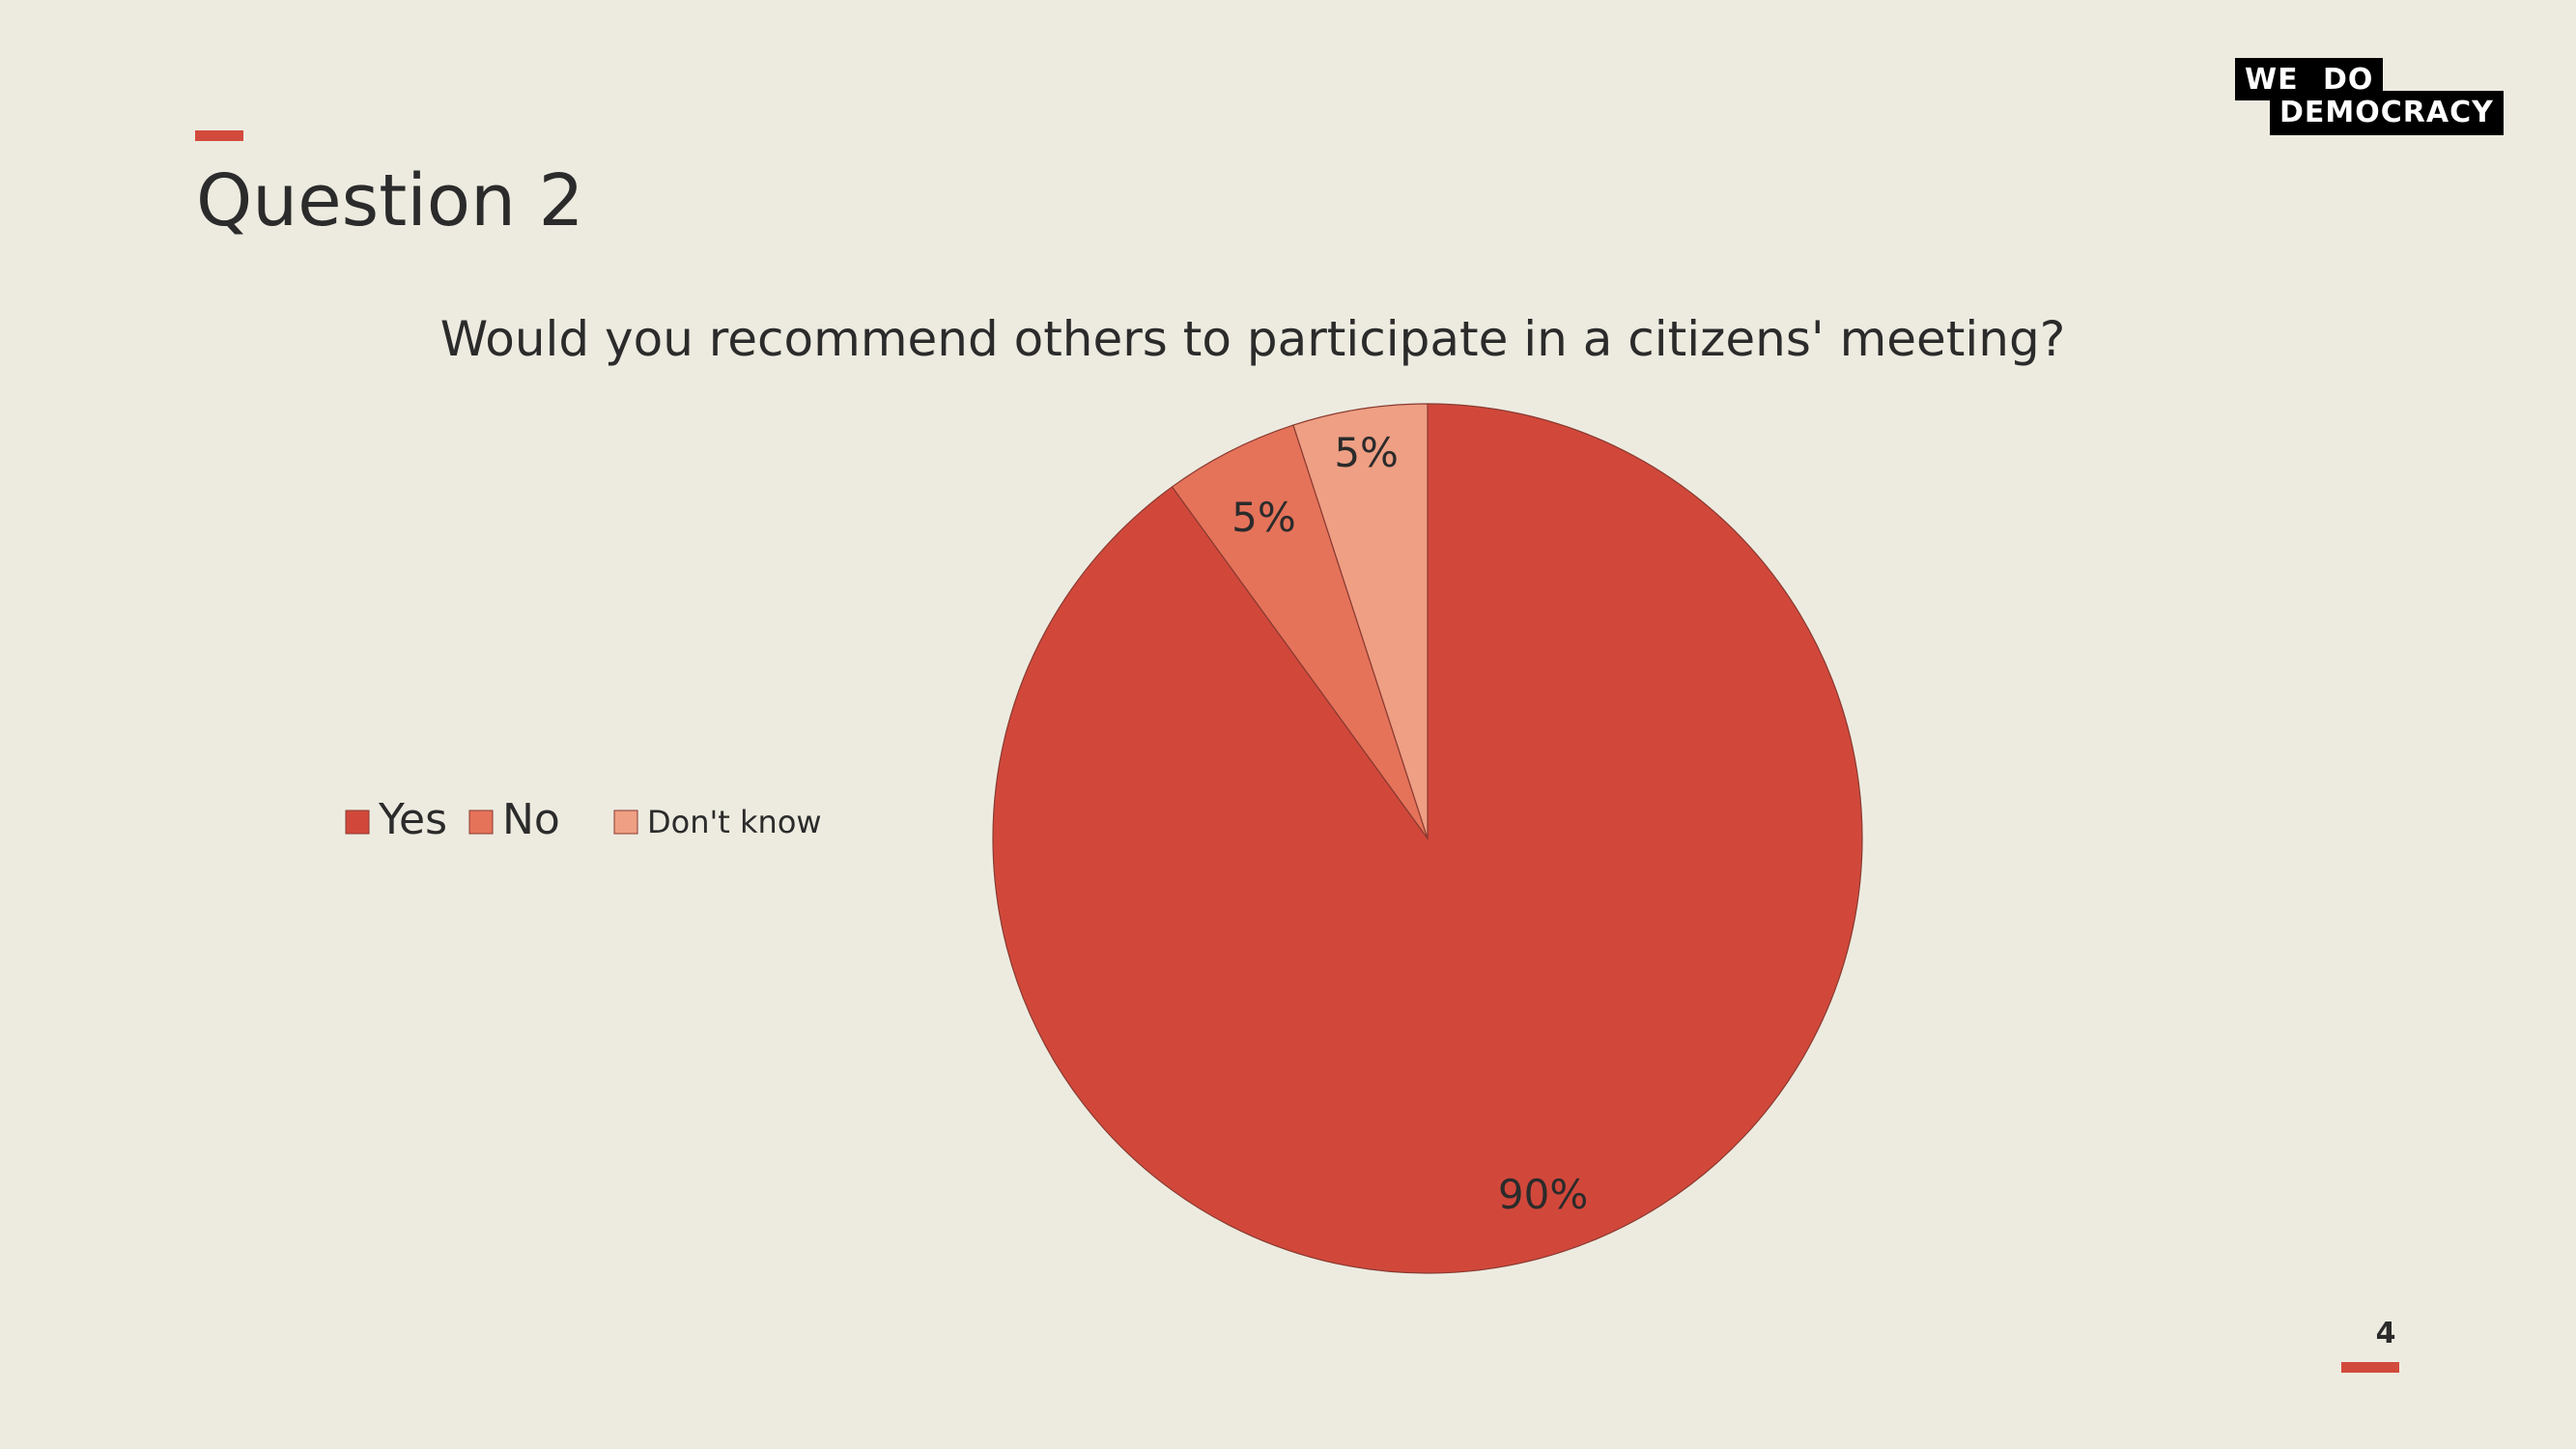 The image size is (2576, 1449). What do you see at coordinates (357, 822) in the screenshot?
I see `legend-swatch-yes` at bounding box center [357, 822].